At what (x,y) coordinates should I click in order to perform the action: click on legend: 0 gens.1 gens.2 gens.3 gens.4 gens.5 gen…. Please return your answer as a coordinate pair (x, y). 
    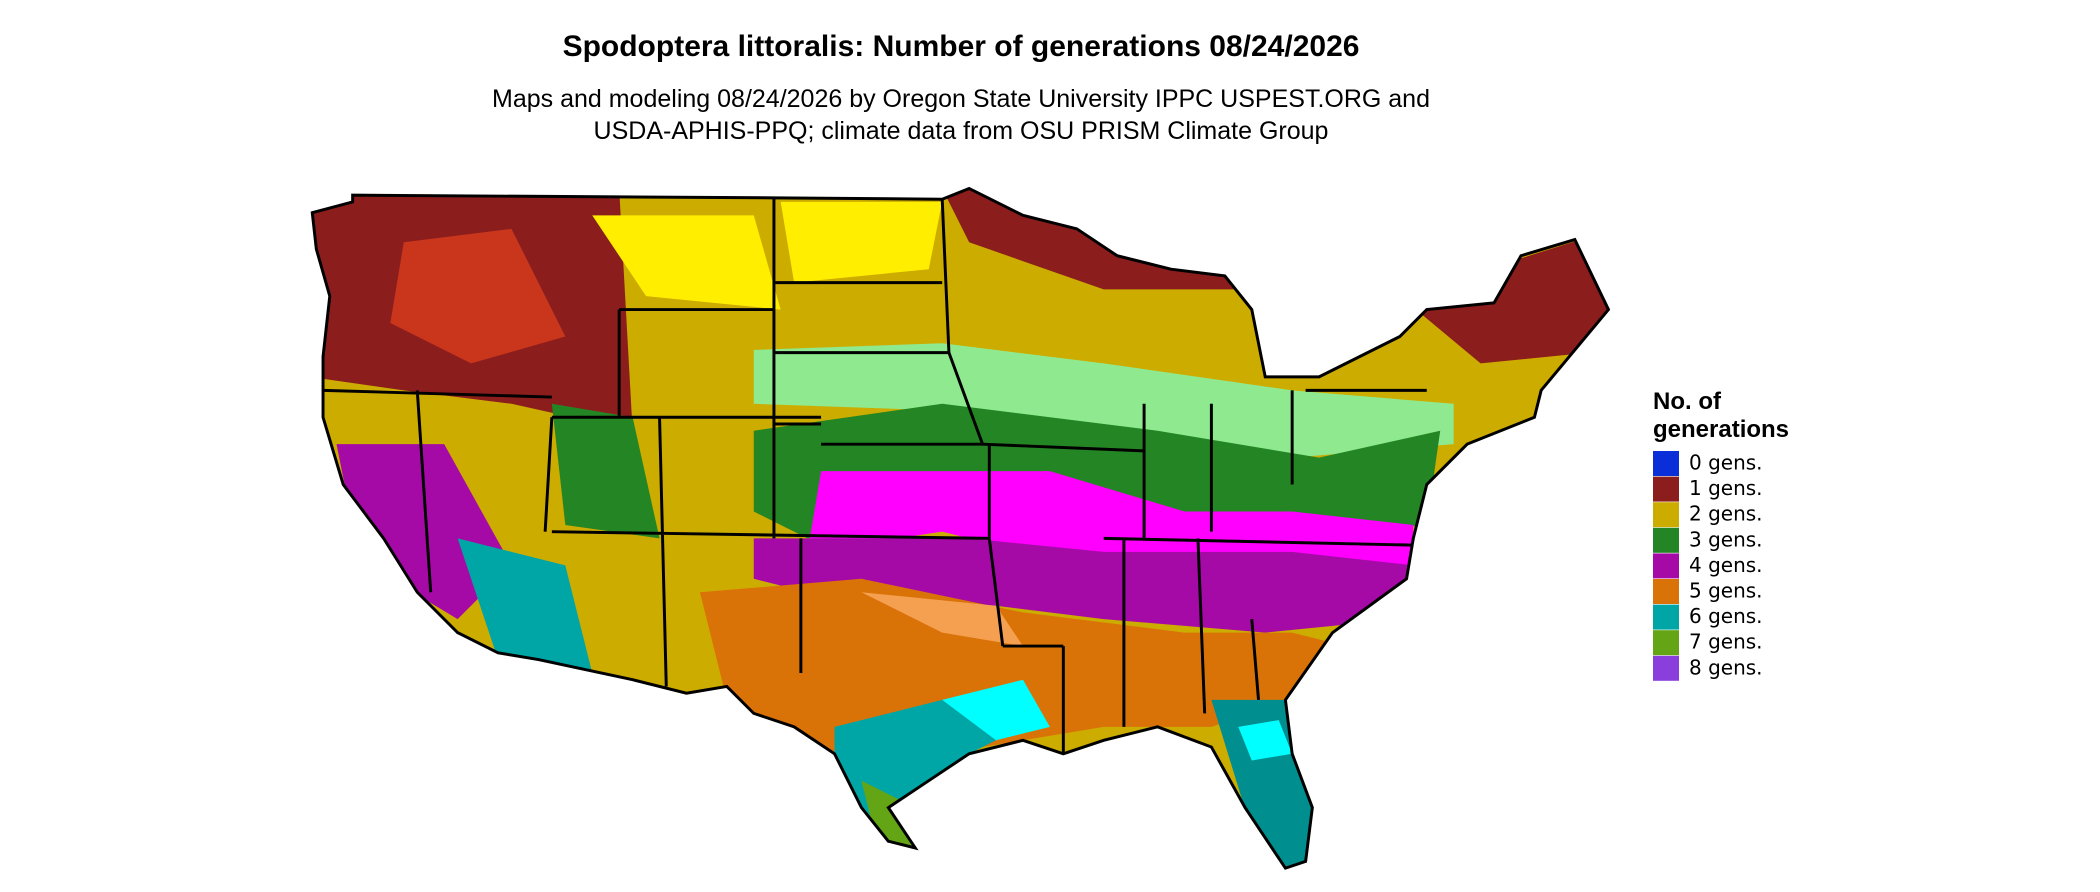
    Looking at the image, I should click on (1708, 566).